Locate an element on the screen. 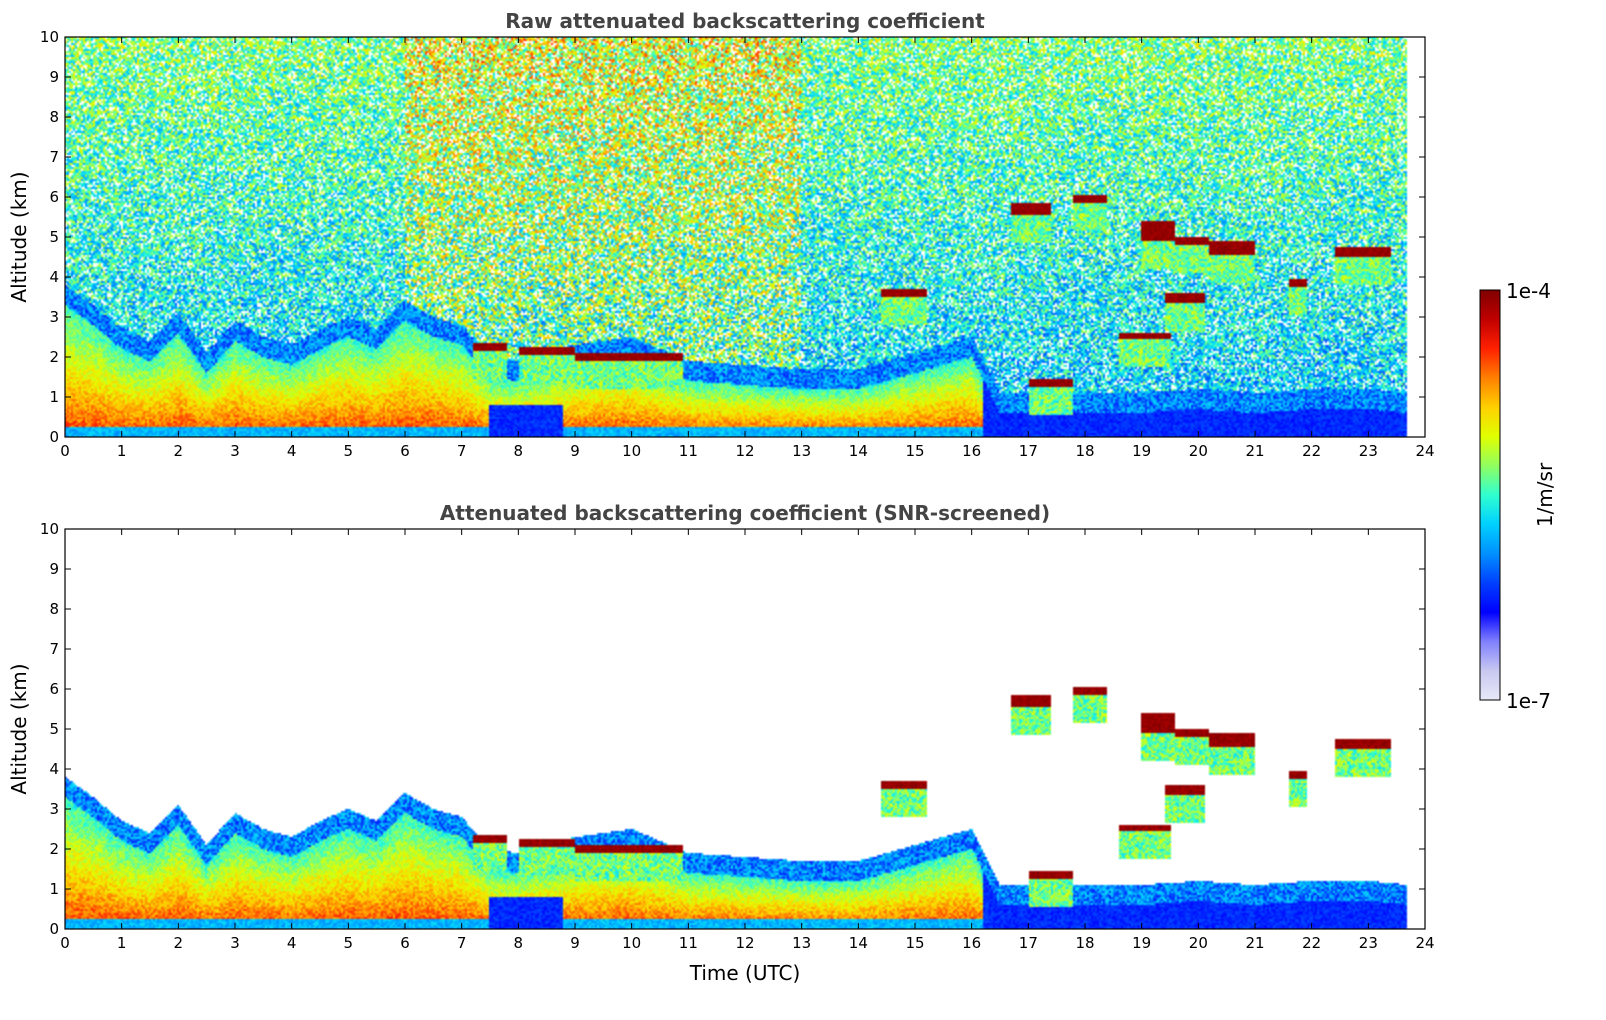 This screenshot has height=1020, width=1606. colorbar-max-label: 1e-4 is located at coordinates (1528, 291).